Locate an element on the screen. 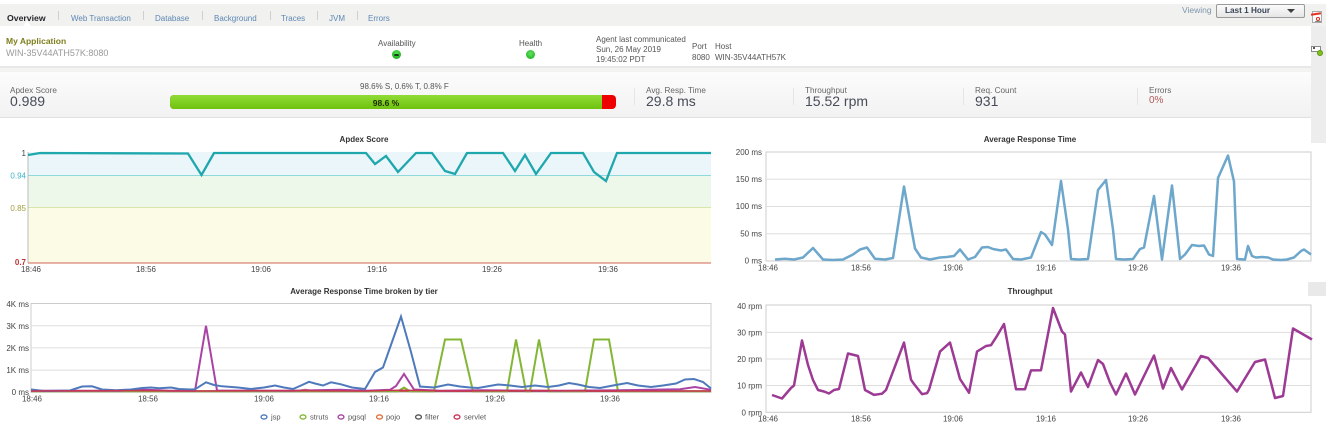 This screenshot has width=1326, height=445. svg-text: servlet is located at coordinates (475, 417).